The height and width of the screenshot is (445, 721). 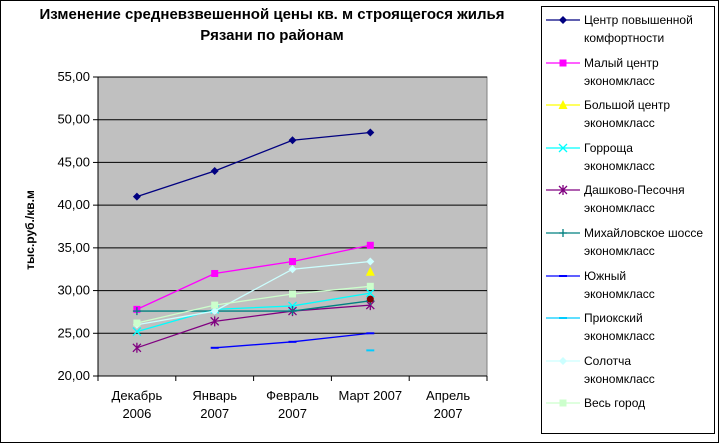 What do you see at coordinates (137, 404) in the screenshot?
I see `x-tick-label: Декабрь 2006` at bounding box center [137, 404].